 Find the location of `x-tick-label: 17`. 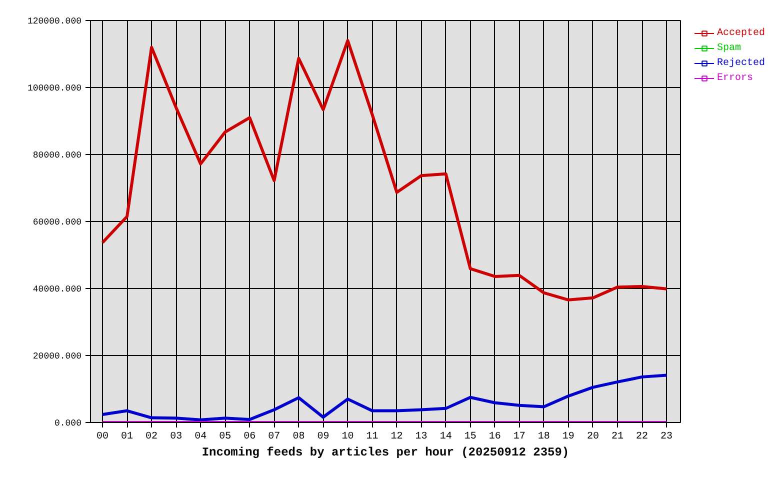

x-tick-label: 17 is located at coordinates (519, 437).